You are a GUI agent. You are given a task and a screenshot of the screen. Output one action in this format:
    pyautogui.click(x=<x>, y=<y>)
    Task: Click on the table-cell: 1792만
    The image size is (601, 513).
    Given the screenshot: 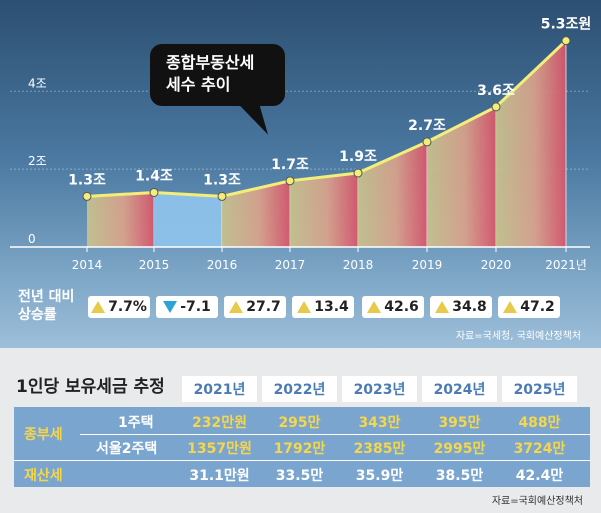 What is the action you would take?
    pyautogui.click(x=299, y=449)
    